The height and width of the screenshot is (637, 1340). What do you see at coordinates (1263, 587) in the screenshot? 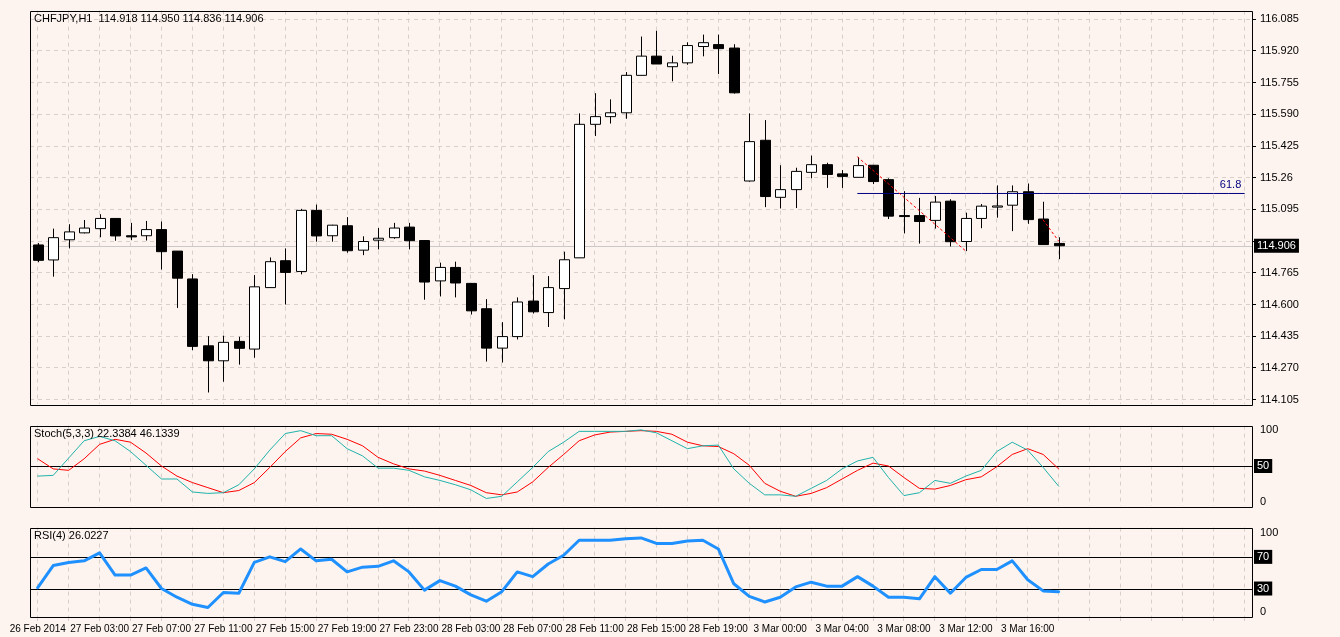
I see `ref-line-label: 30` at bounding box center [1263, 587].